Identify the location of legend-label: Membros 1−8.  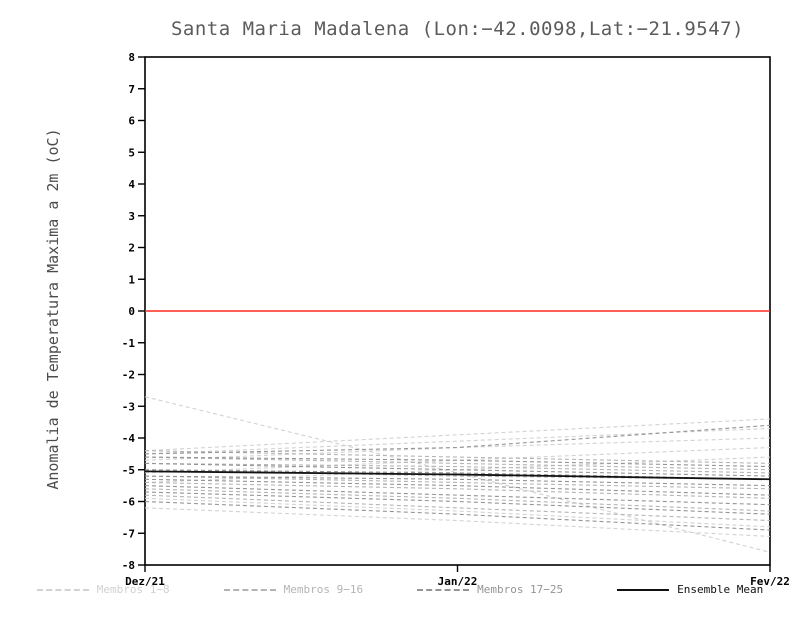
(133, 589).